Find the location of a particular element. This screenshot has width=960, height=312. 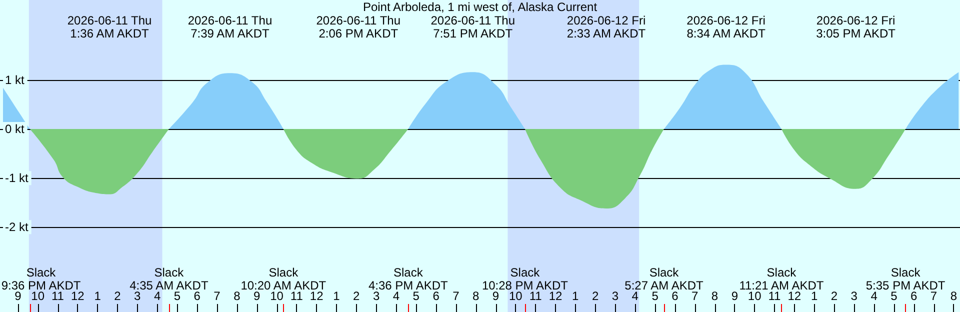

y-tick-label: -2 kt is located at coordinates (17, 227).